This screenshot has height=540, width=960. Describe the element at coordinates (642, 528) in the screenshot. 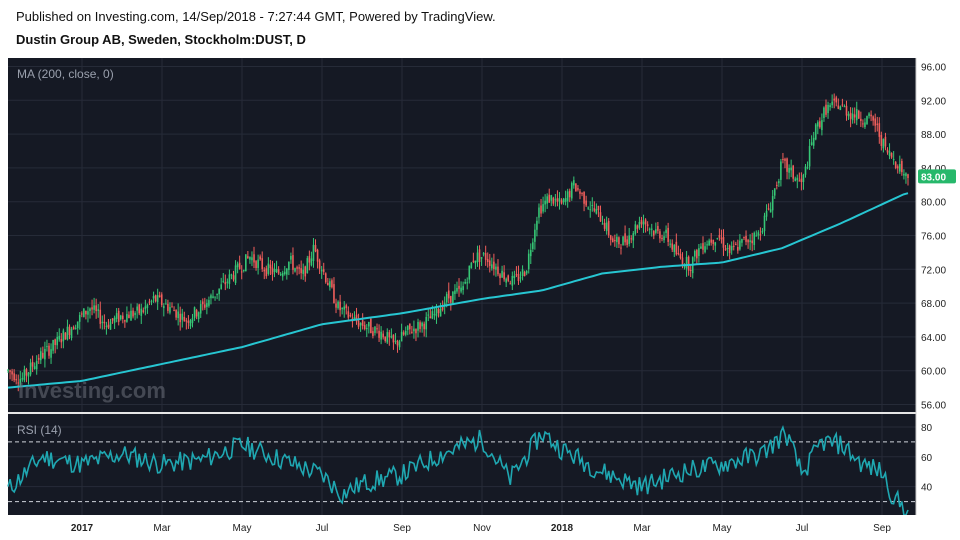

I see `time-tick-label: Mar` at that location.